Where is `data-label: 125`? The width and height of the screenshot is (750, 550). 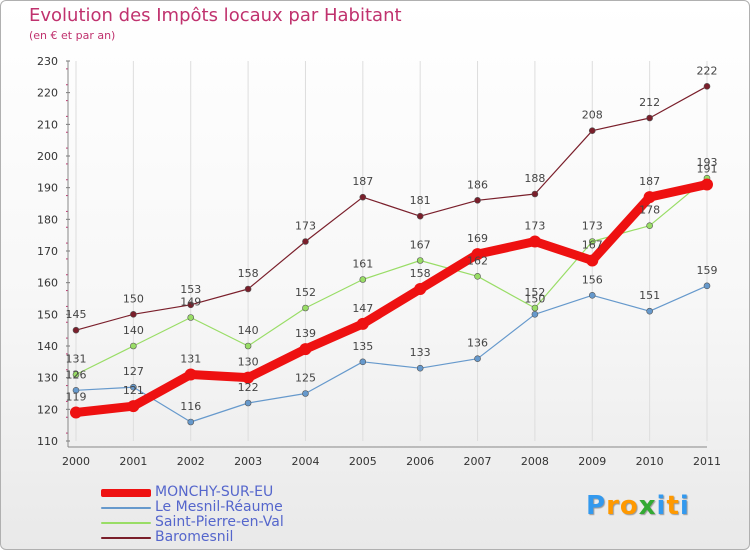
data-label: 125 is located at coordinates (305, 378).